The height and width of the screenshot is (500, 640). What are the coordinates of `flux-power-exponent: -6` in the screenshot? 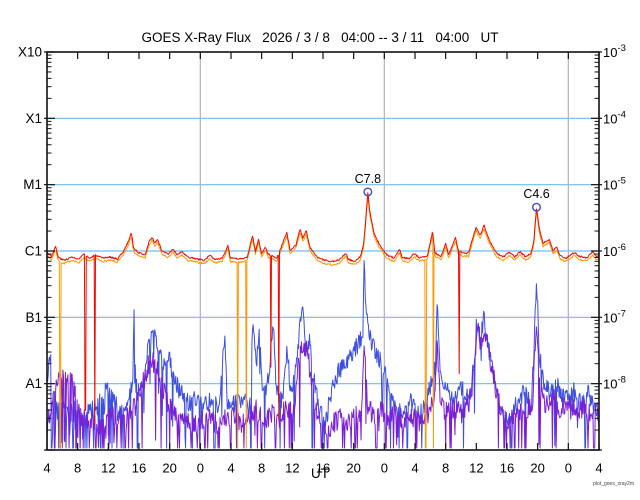 It's located at (621, 247).